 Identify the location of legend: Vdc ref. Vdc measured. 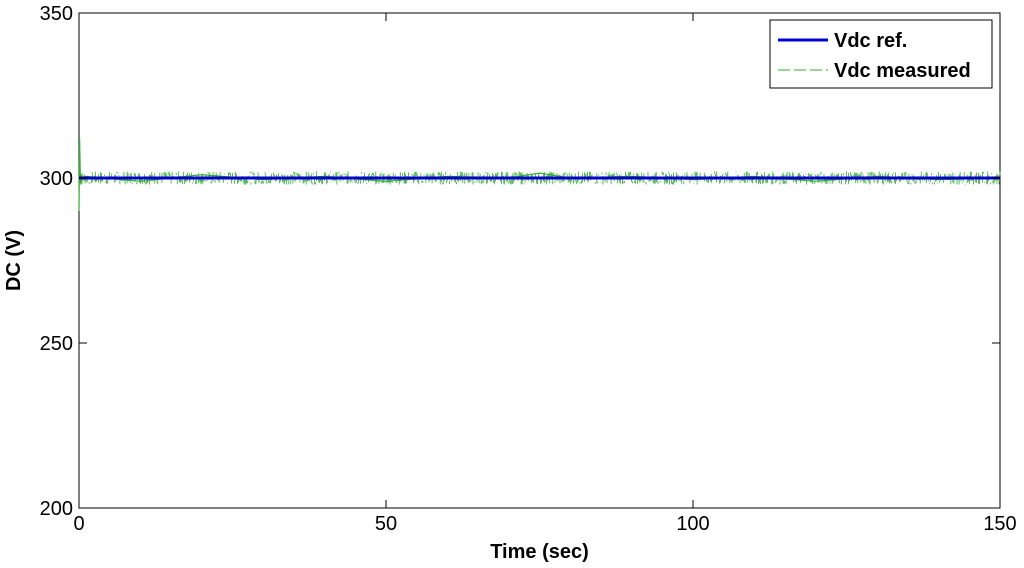
(881, 54).